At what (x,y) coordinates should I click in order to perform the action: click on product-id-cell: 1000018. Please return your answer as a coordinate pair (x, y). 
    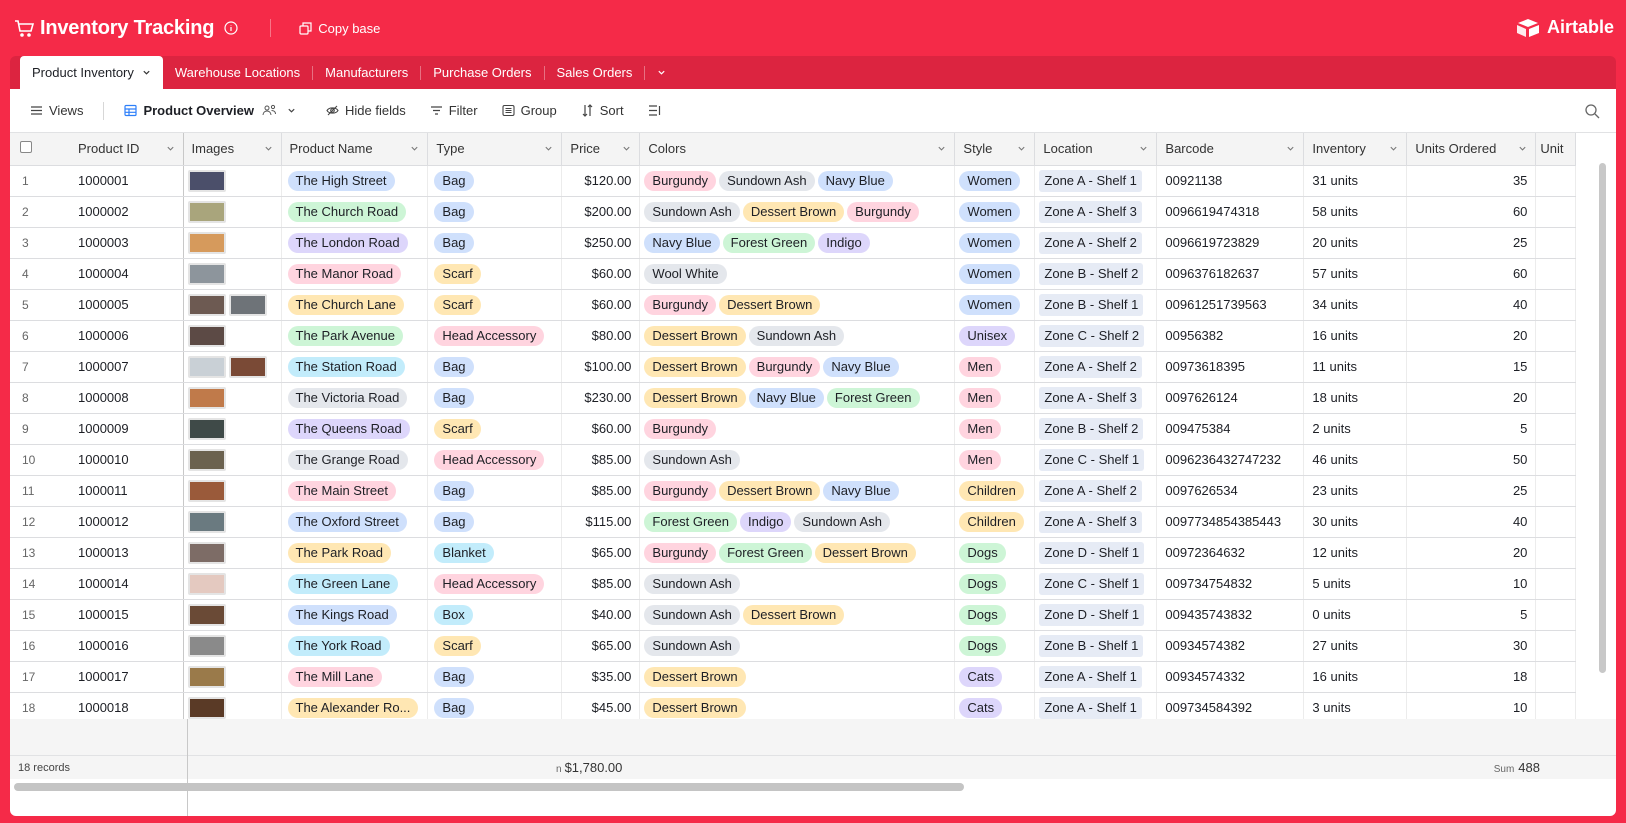
    Looking at the image, I should click on (127, 708).